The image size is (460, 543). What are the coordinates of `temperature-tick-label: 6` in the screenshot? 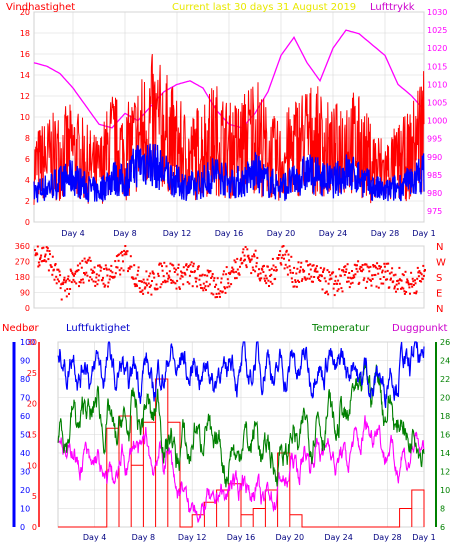 It's located at (442, 527).